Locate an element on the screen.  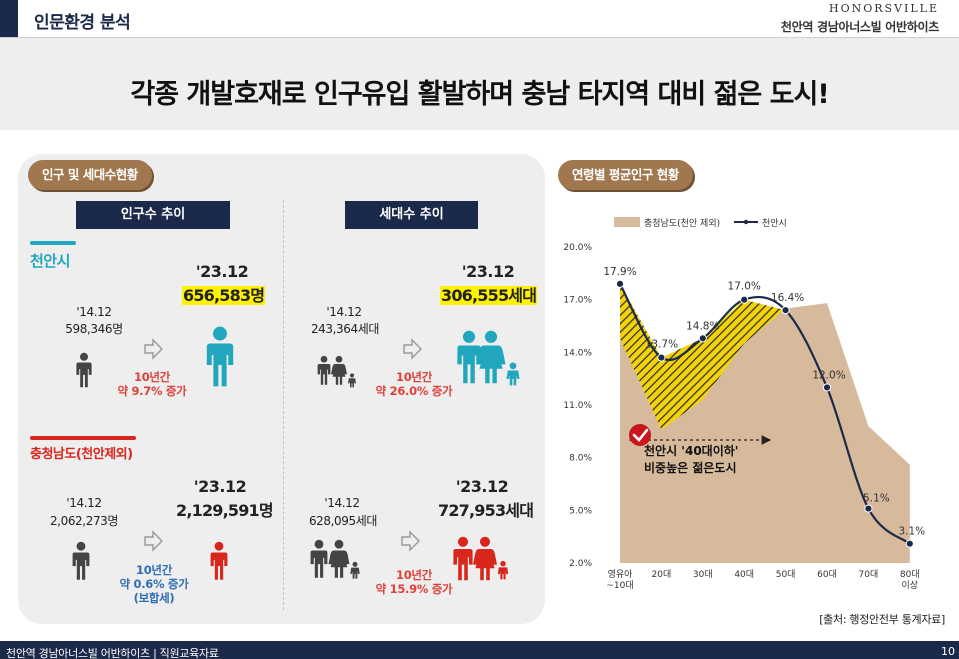
legend-swatch-area is located at coordinates (627, 222).